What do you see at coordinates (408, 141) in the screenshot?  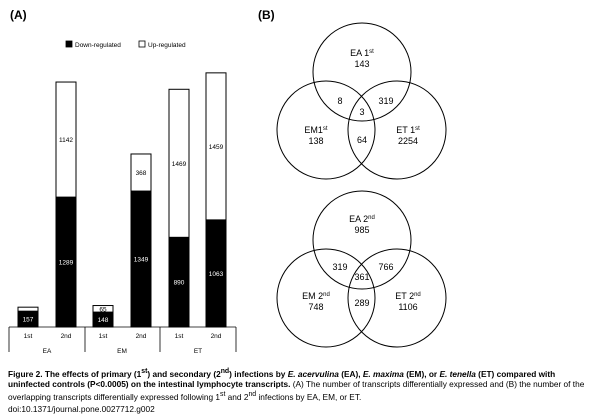 I see `set-count-et: 2254` at bounding box center [408, 141].